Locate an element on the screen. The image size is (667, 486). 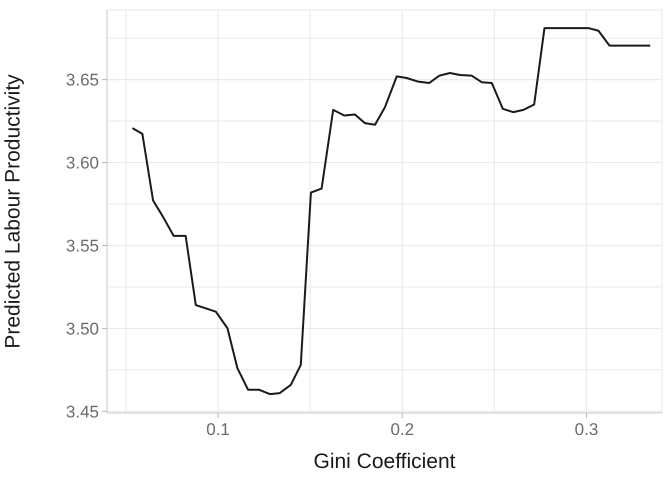
y-tick-label: 3.60 is located at coordinates (82, 163).